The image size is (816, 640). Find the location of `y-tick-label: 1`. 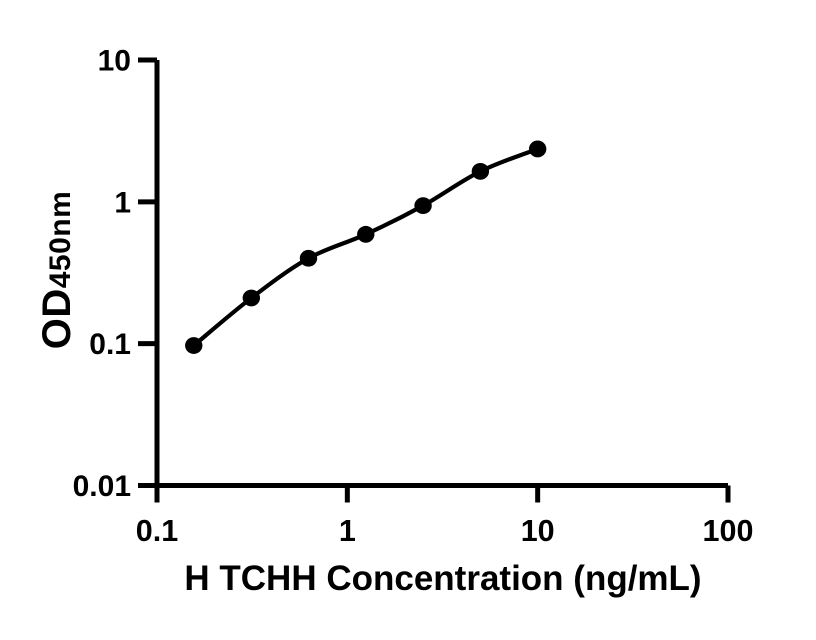

y-tick-label: 1 is located at coordinates (122, 202).